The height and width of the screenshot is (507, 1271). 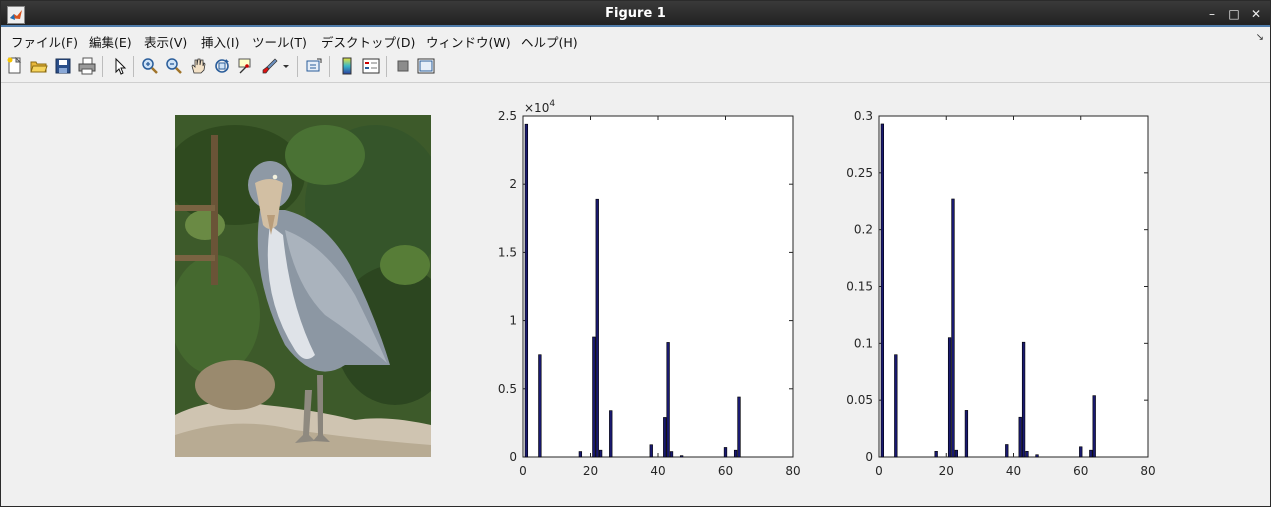 I want to click on title-bar: Figure 1 – □ ✕, so click(x=635, y=14).